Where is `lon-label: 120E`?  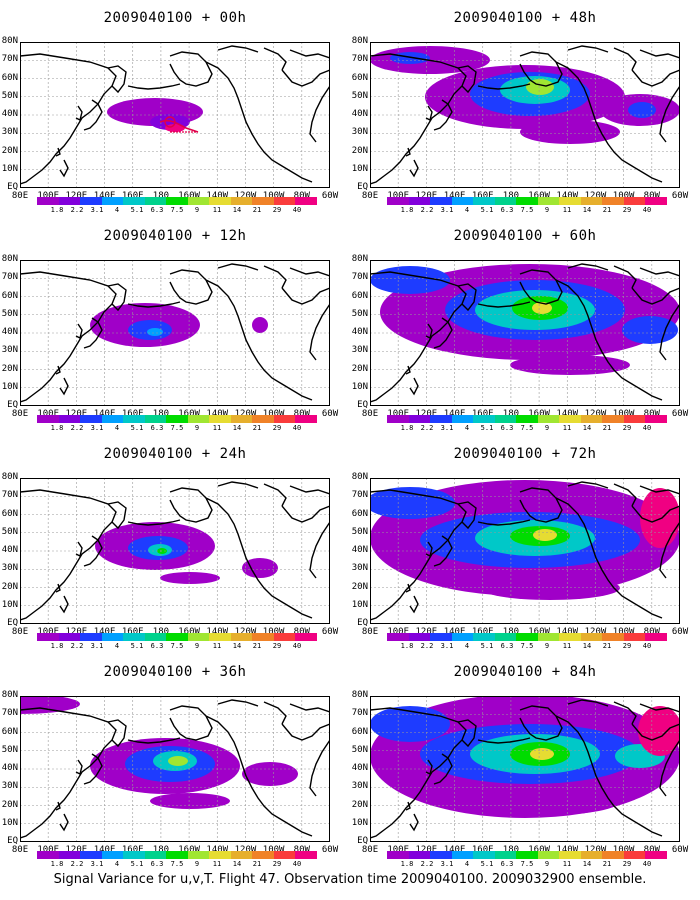 lon-label: 120E is located at coordinates (426, 632).